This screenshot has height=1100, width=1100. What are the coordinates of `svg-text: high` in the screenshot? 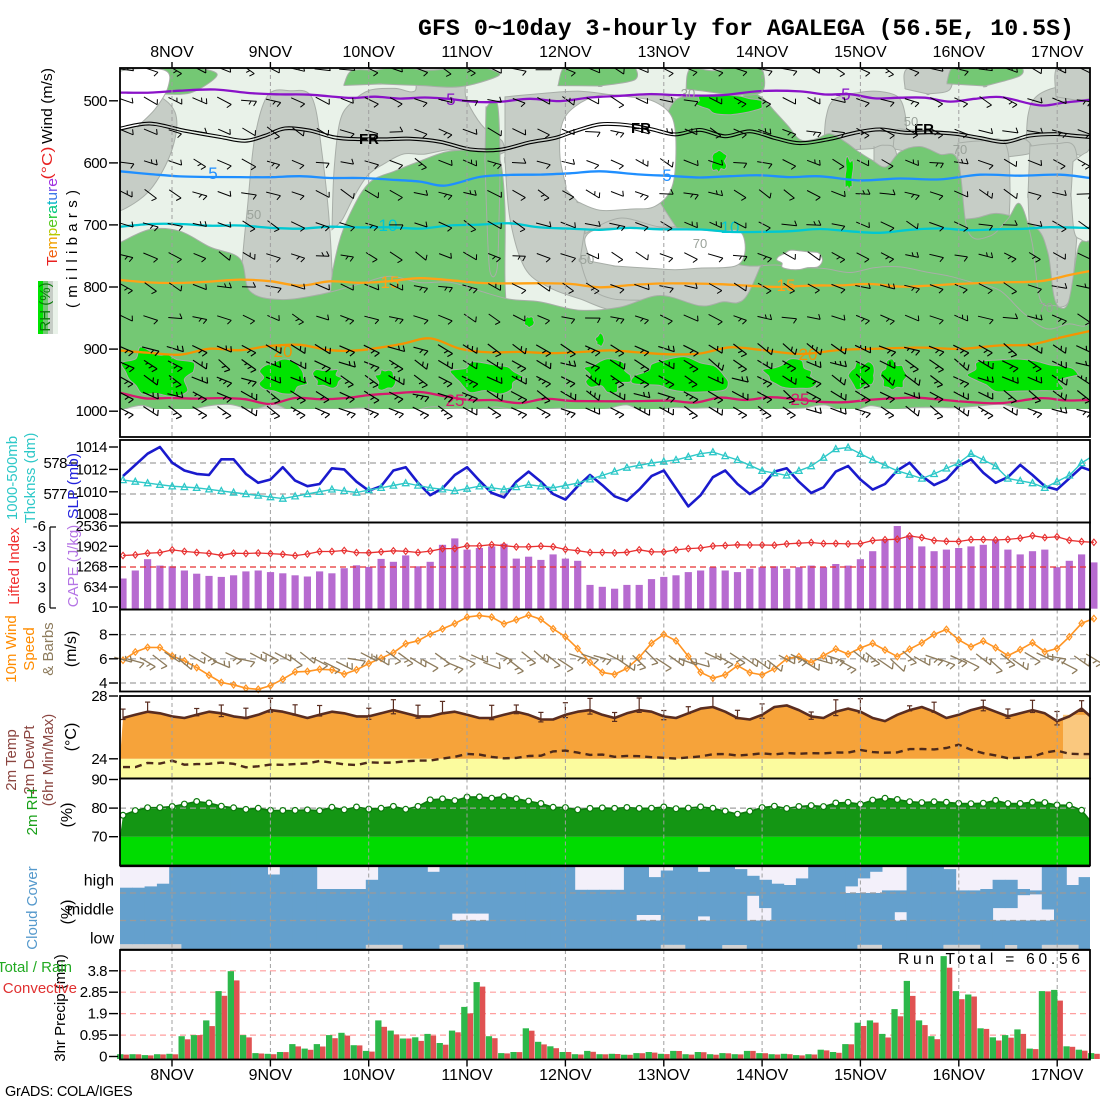 It's located at (99, 881).